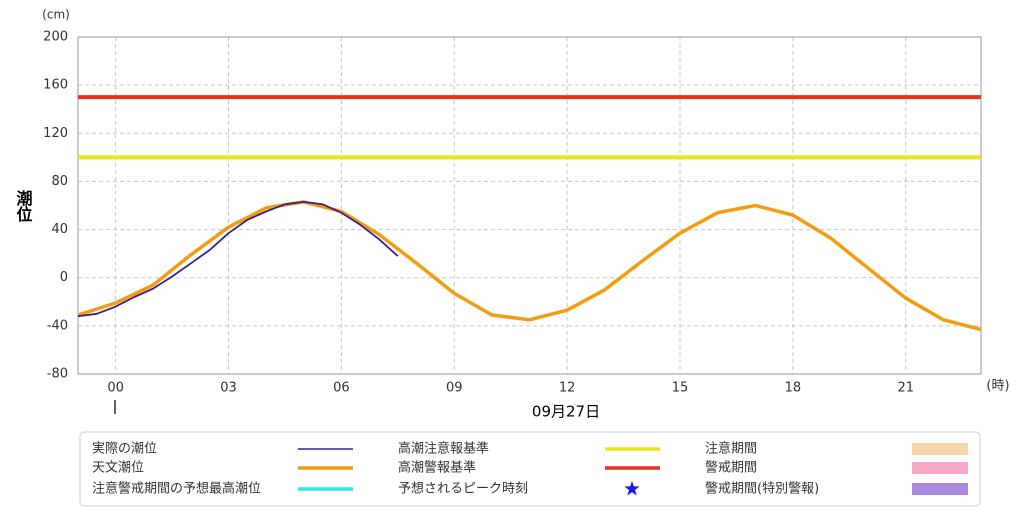  Describe the element at coordinates (731, 449) in the screenshot. I see `legend-label: 注意期間` at that location.